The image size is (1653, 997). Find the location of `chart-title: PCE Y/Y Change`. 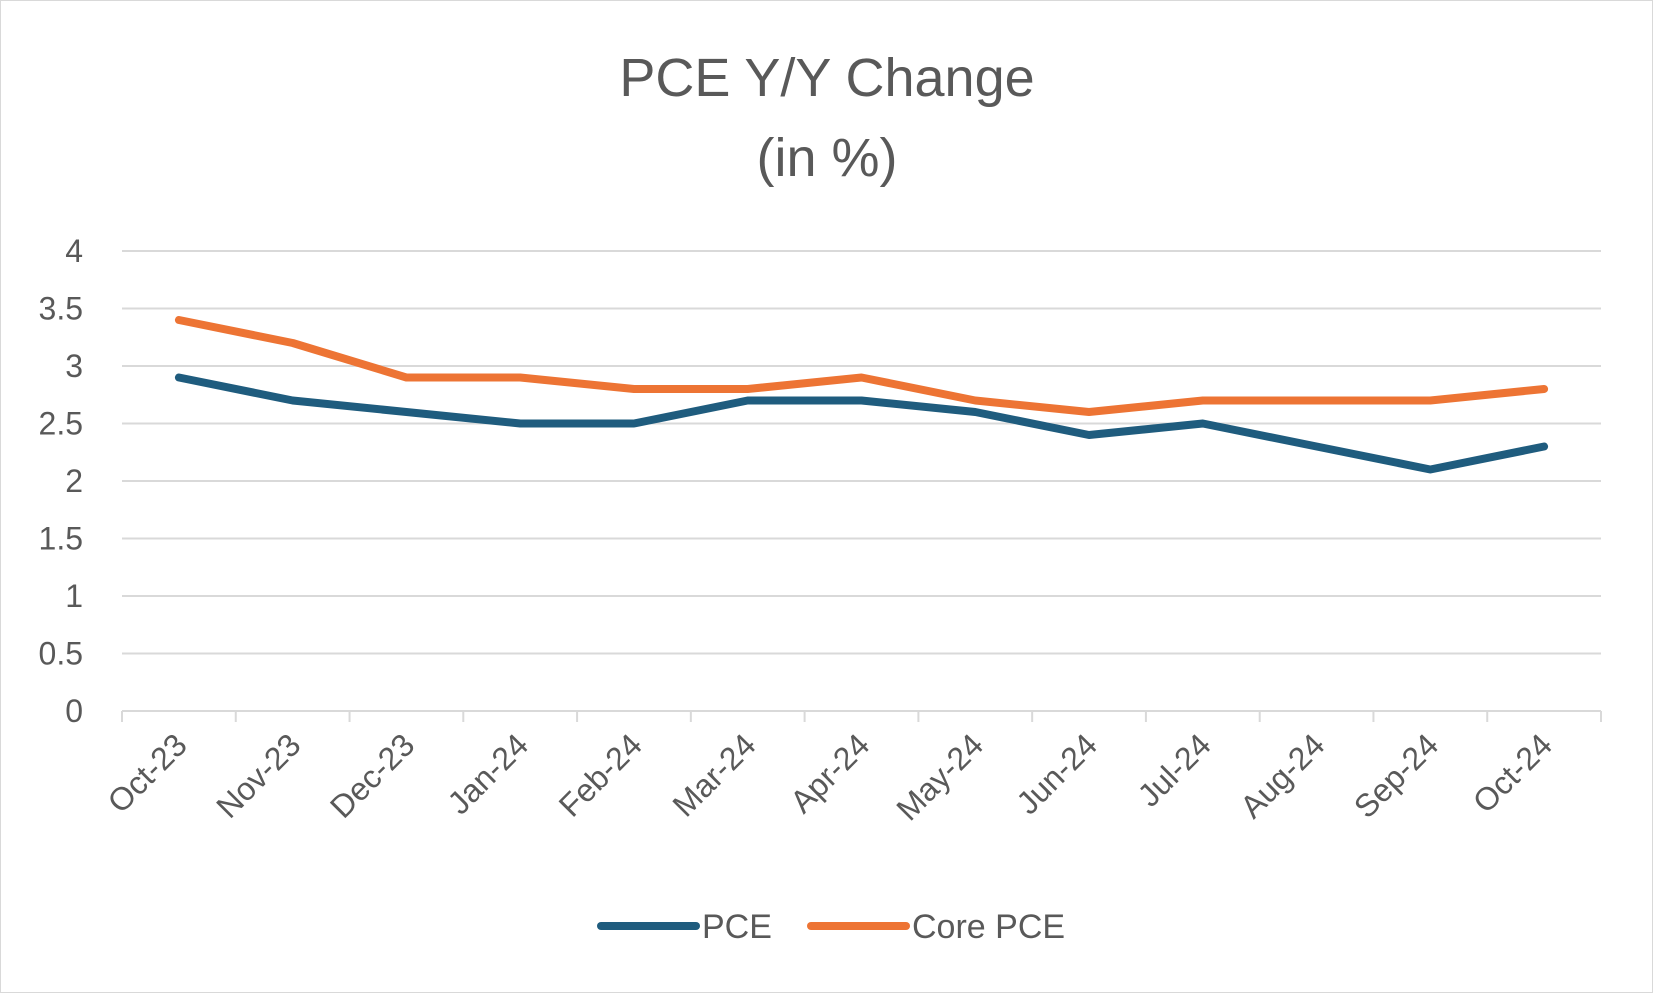

chart-title: PCE Y/Y Change is located at coordinates (826, 78).